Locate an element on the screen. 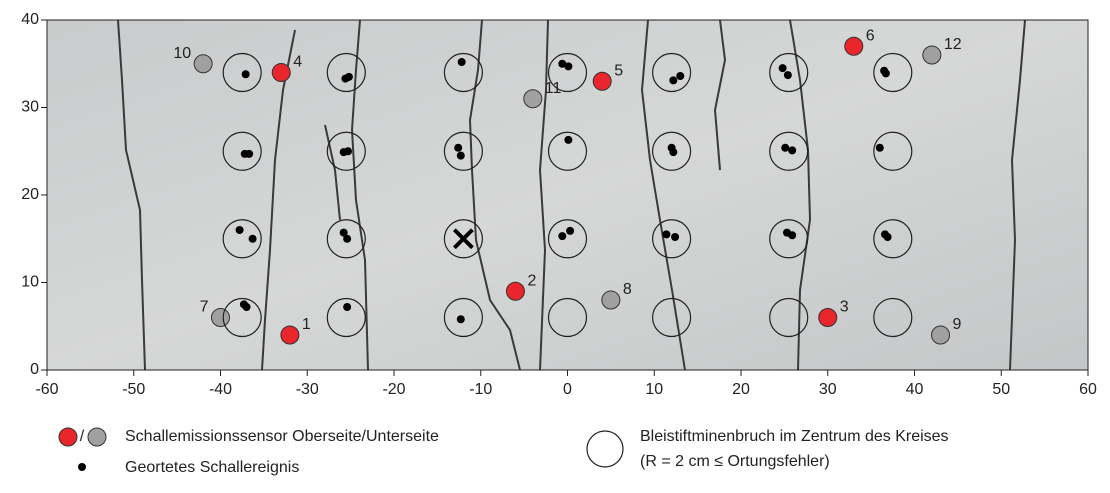  x-tick-label: -60 is located at coordinates (46, 389).